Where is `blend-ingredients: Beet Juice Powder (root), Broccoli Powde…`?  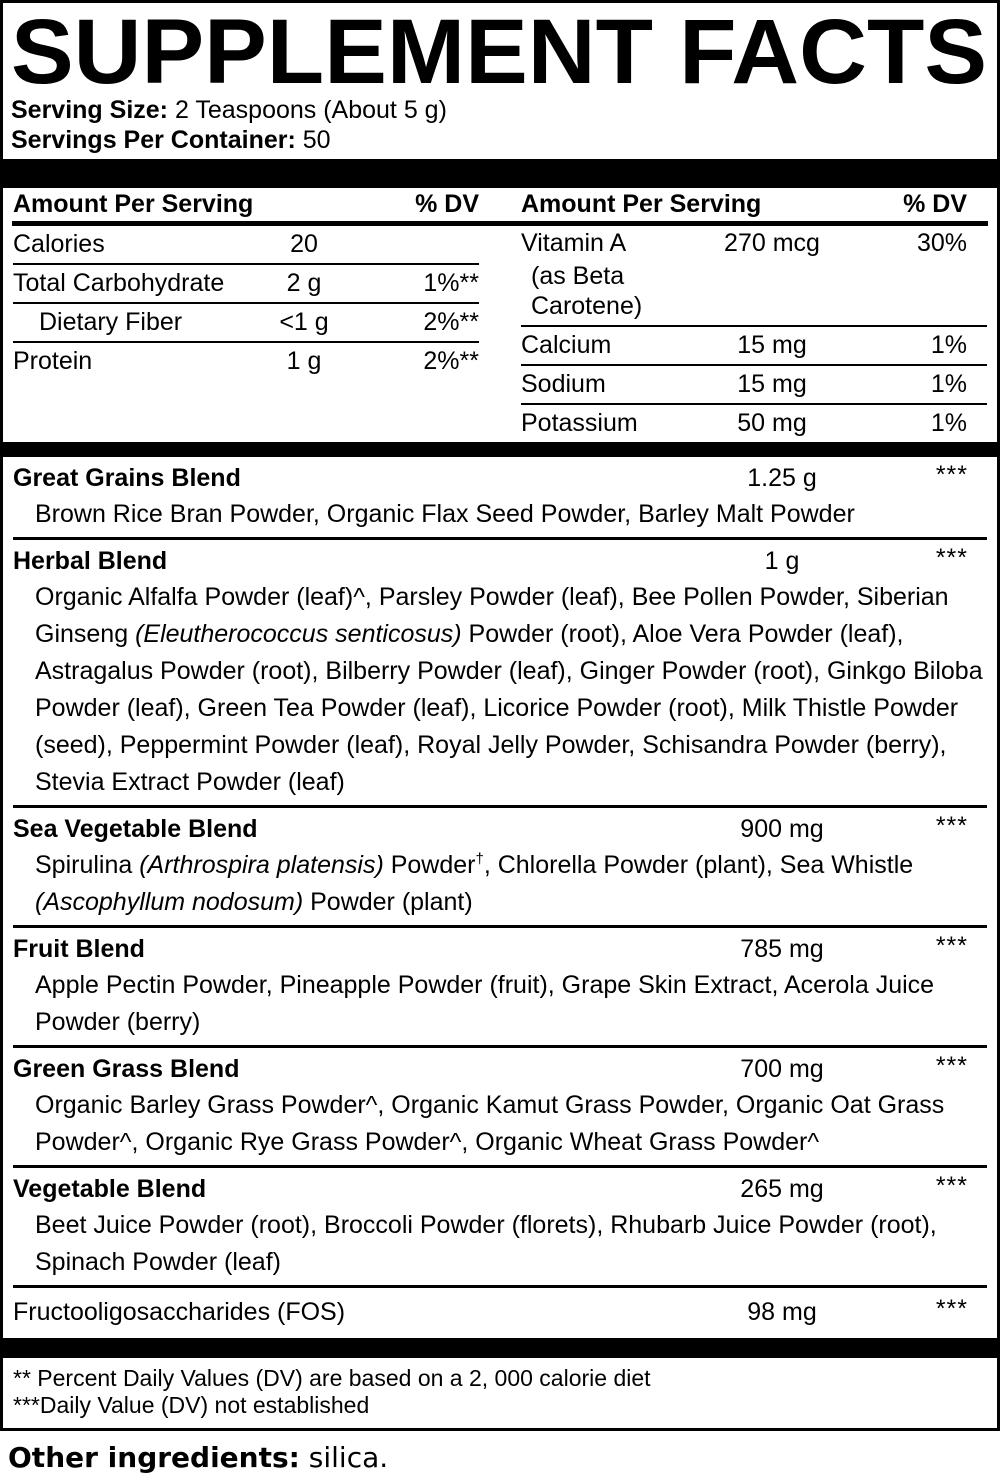
blend-ingredients: Beet Juice Powder (root), Broccoli Powde… is located at coordinates (486, 1243).